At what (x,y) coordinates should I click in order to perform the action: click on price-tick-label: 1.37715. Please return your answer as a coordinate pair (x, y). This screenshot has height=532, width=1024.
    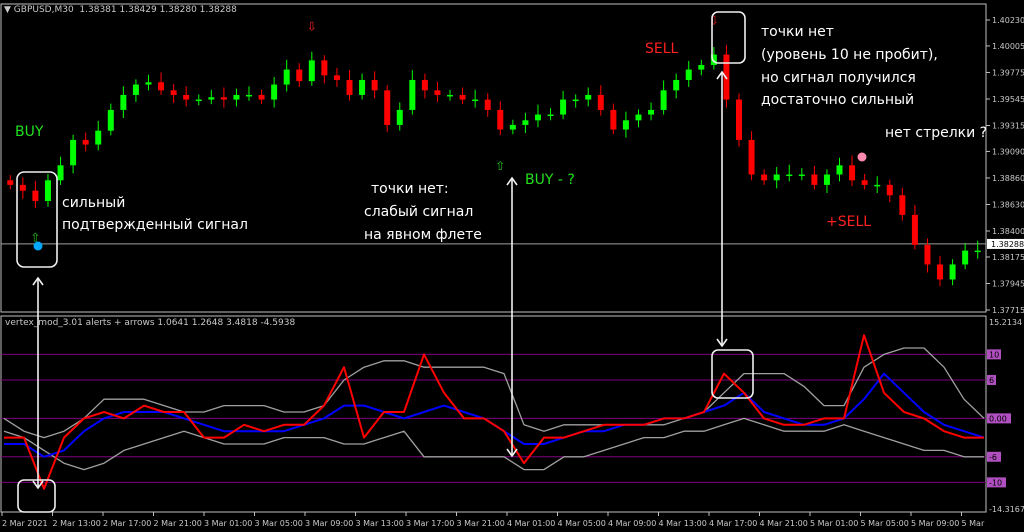
    Looking at the image, I should click on (1008, 310).